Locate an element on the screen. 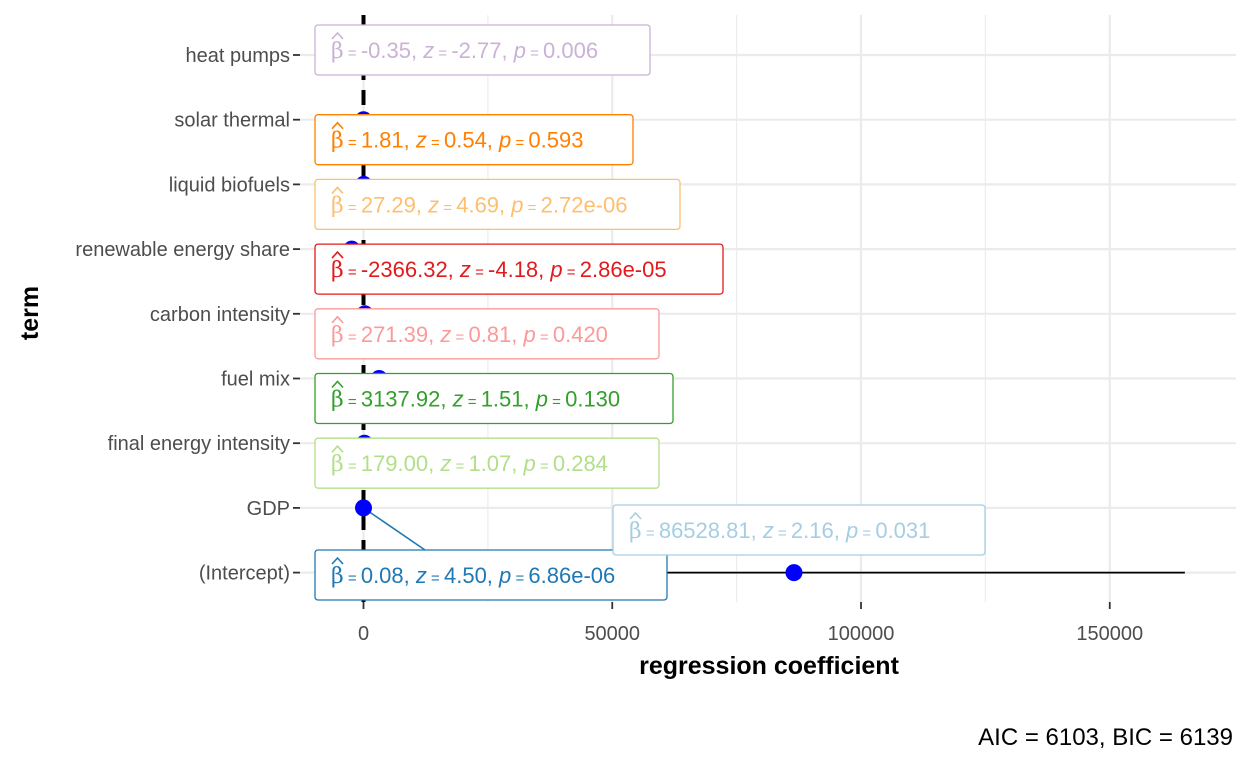  label-text: β = 0.08, z = 4.50, p = 6.86e-06 is located at coordinates (473, 576).